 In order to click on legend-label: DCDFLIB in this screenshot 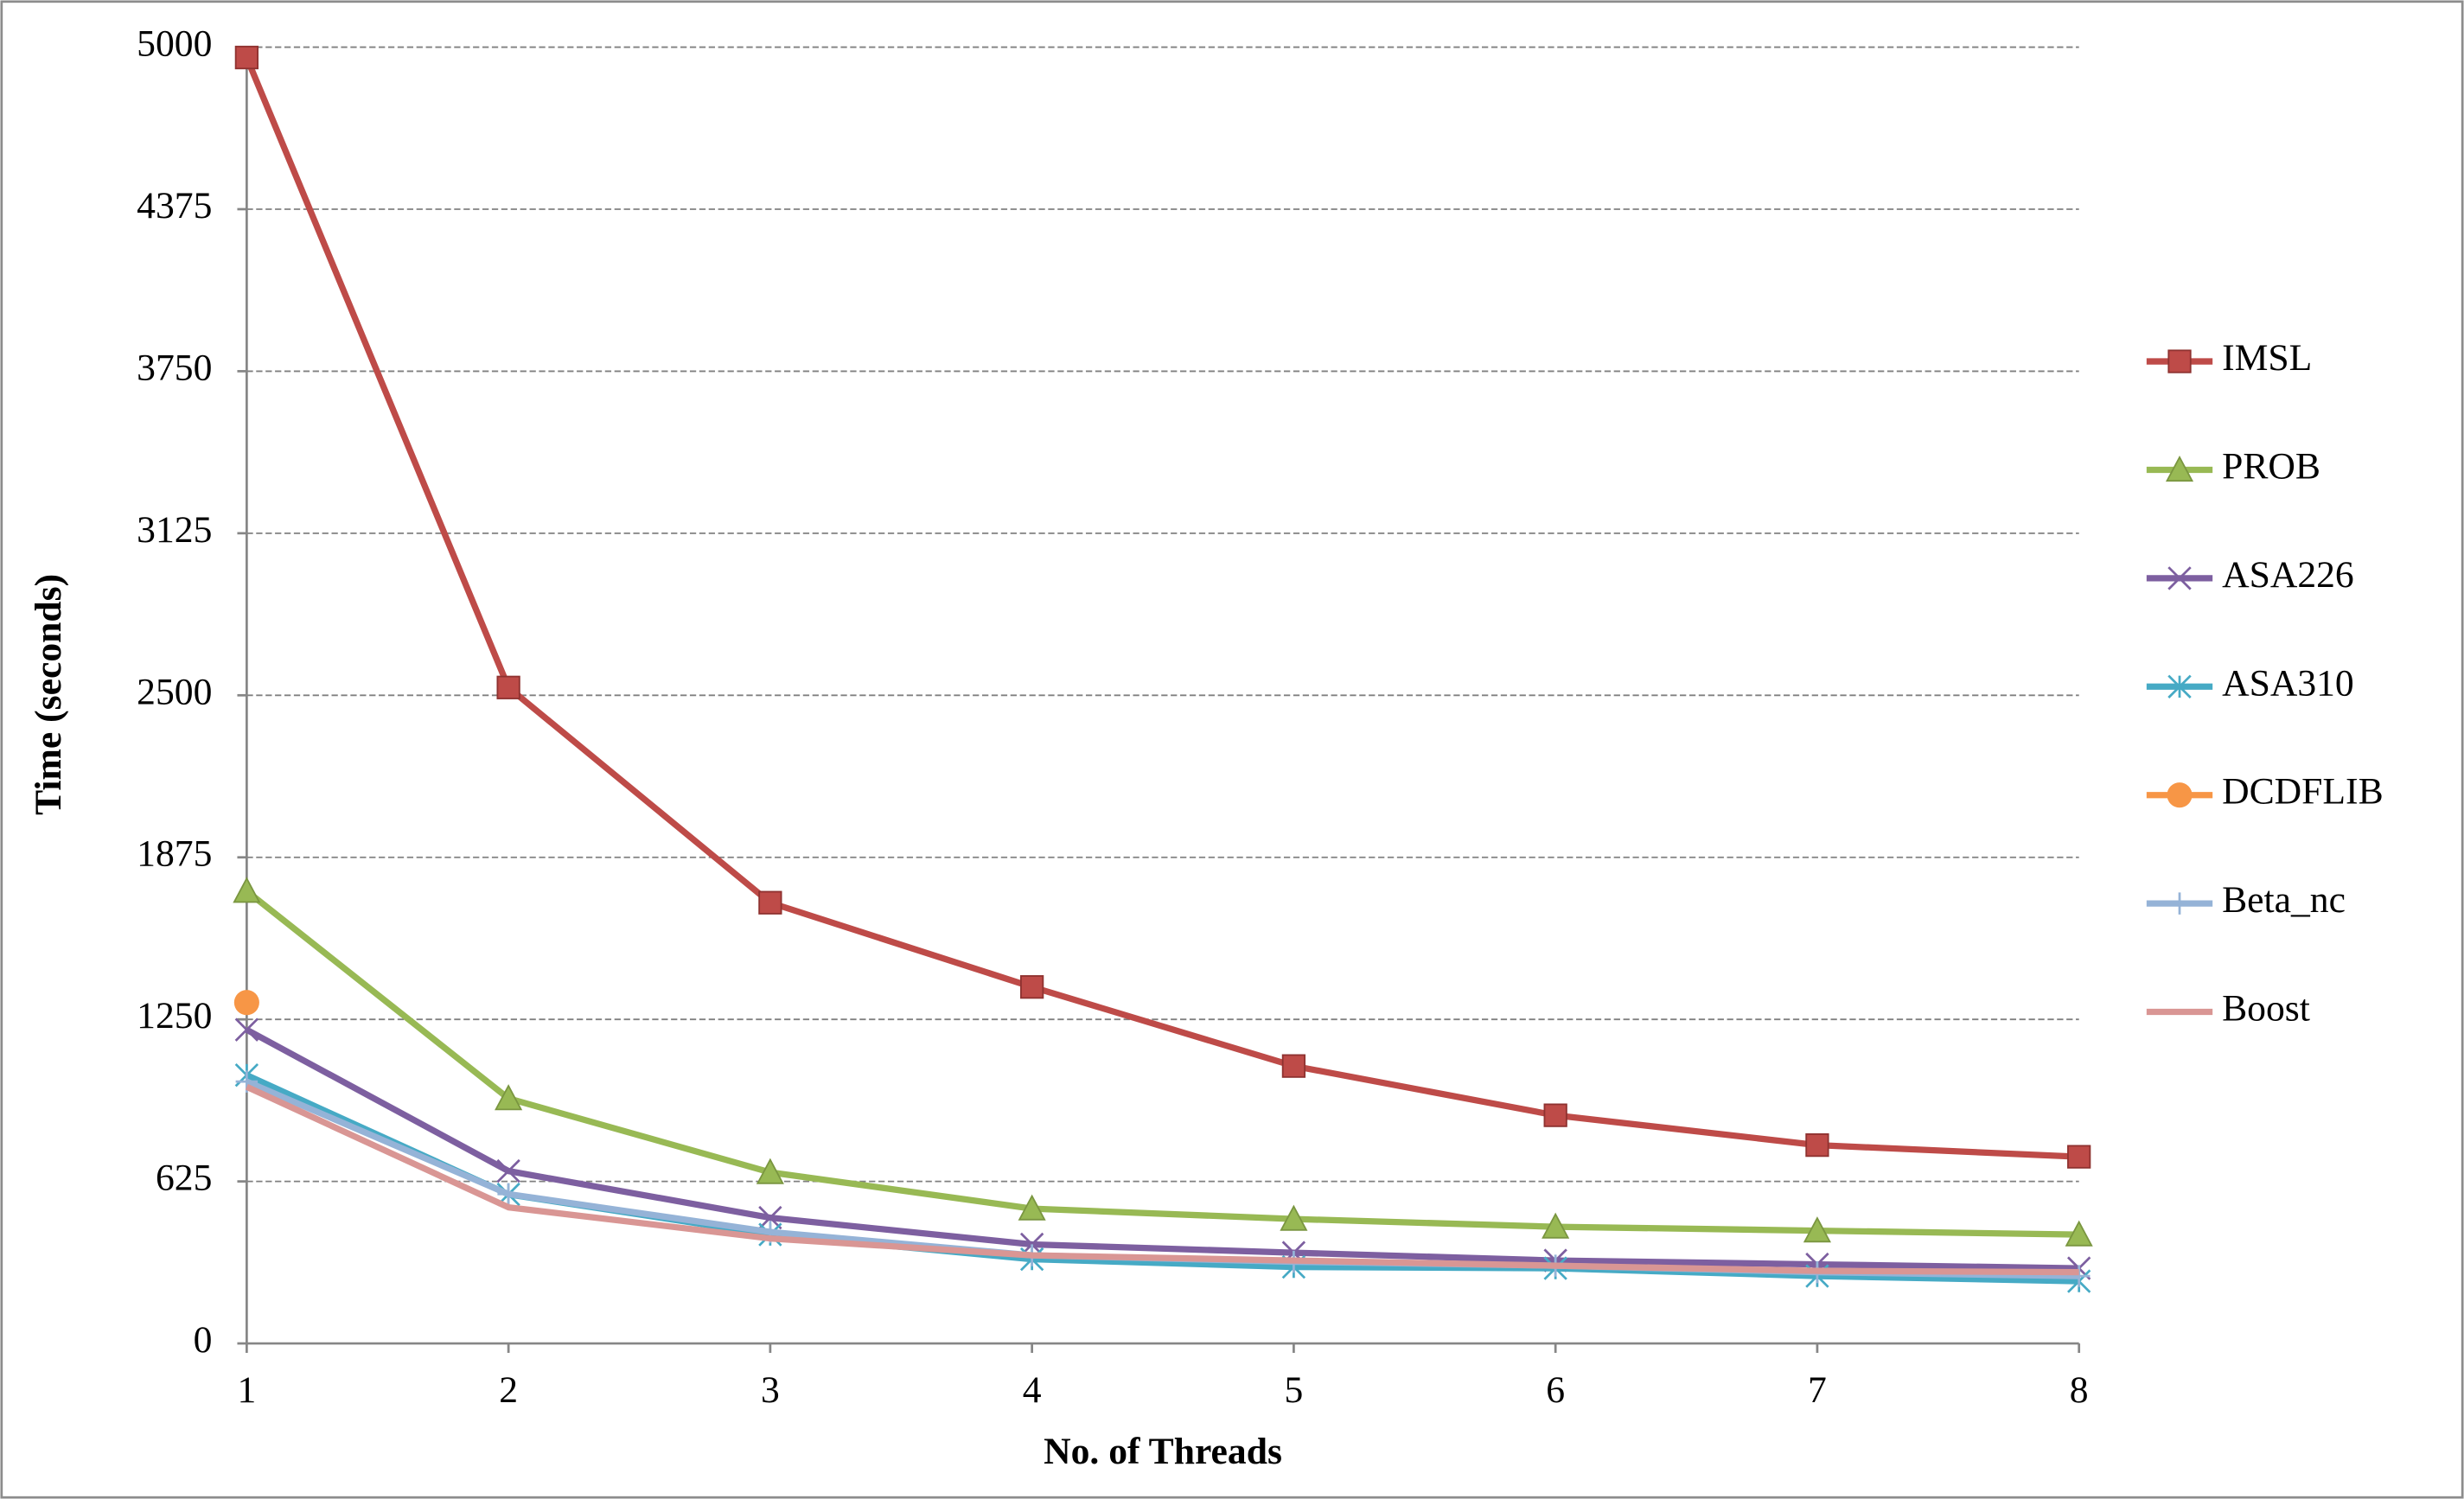, I will do `click(2303, 792)`.